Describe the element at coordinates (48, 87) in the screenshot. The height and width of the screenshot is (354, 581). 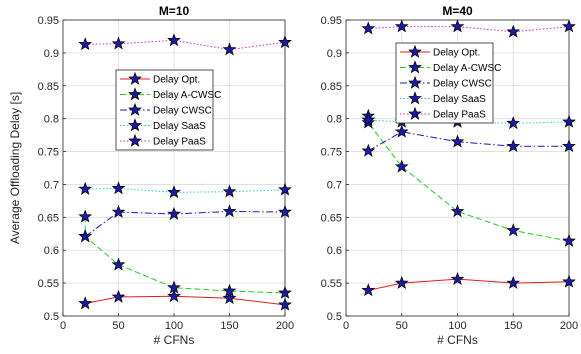
I see `y-tick-label: 0.85` at that location.